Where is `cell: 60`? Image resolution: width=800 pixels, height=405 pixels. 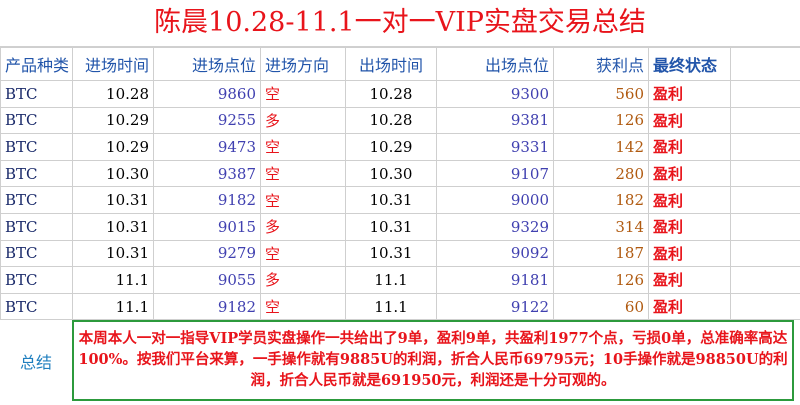
cell: 60 is located at coordinates (601, 306).